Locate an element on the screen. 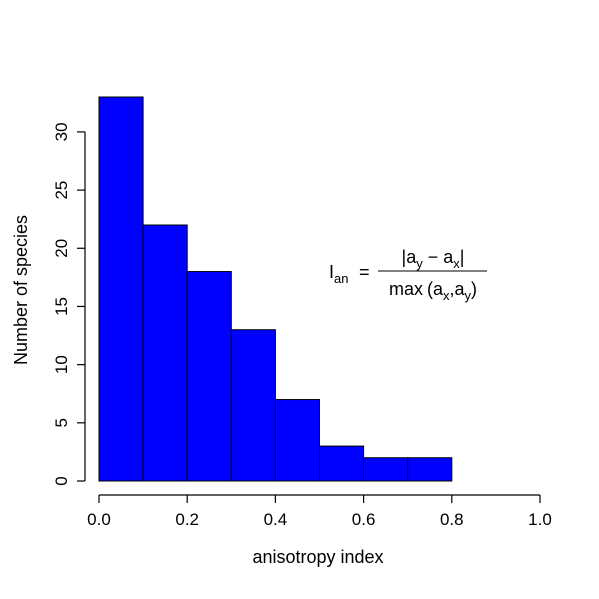 This screenshot has width=599, height=599. y-tick-label: 10 is located at coordinates (61, 364).